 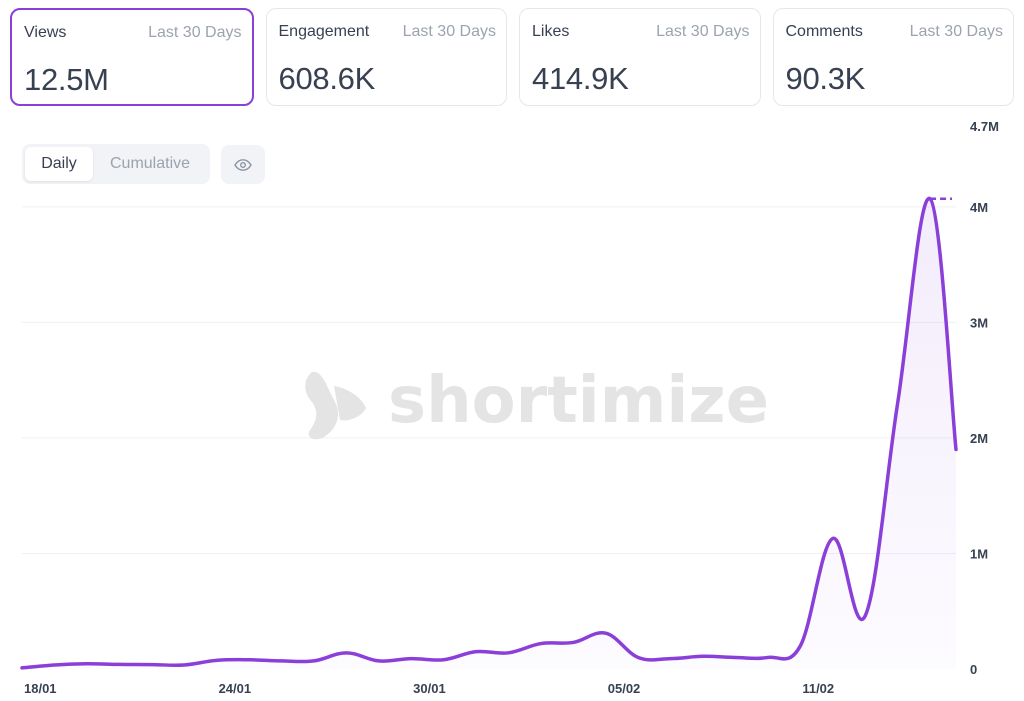 What do you see at coordinates (818, 688) in the screenshot?
I see `x-tick-label: 11/02` at bounding box center [818, 688].